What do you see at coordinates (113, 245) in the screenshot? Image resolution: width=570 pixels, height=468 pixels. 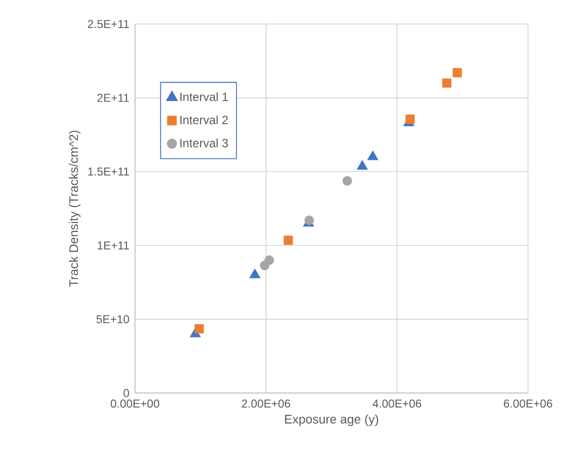 I see `y-tick-label: 1E+11` at bounding box center [113, 245].